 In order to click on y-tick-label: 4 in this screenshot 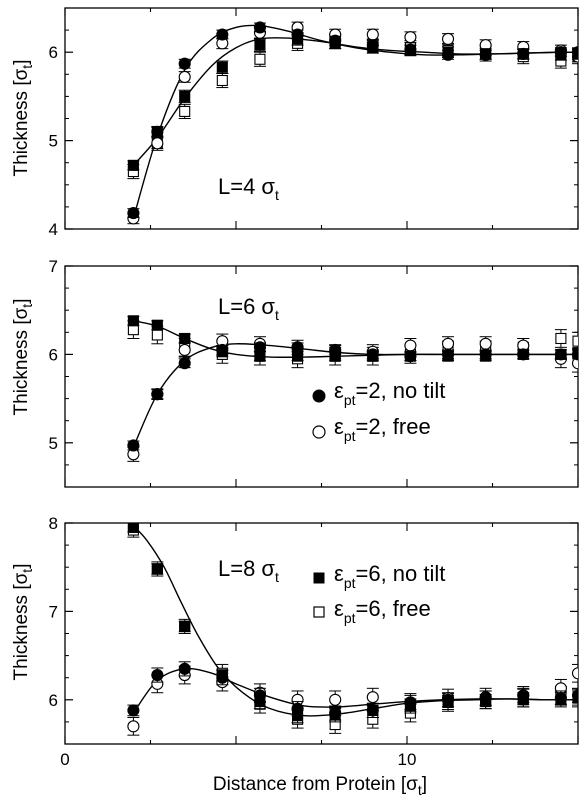, I will do `click(53, 229)`.